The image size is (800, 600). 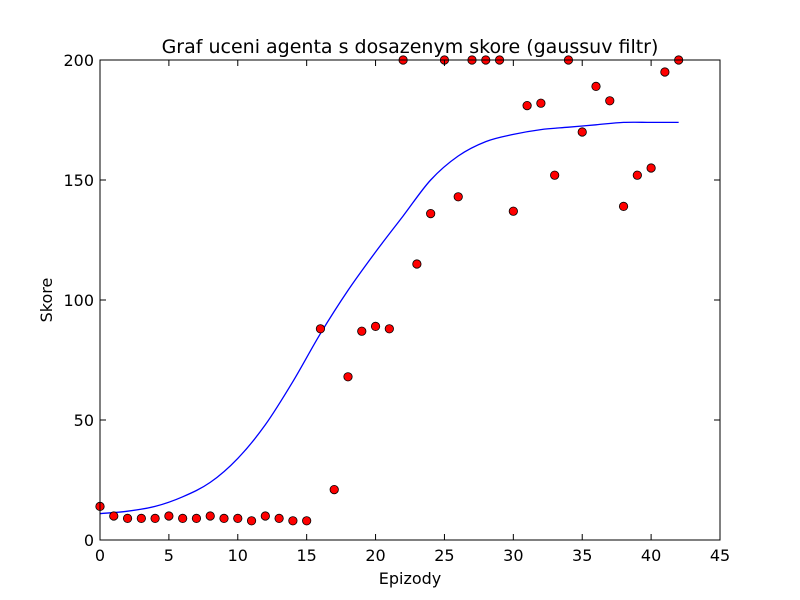 I want to click on y-tick-label-0: 0, so click(x=89, y=540).